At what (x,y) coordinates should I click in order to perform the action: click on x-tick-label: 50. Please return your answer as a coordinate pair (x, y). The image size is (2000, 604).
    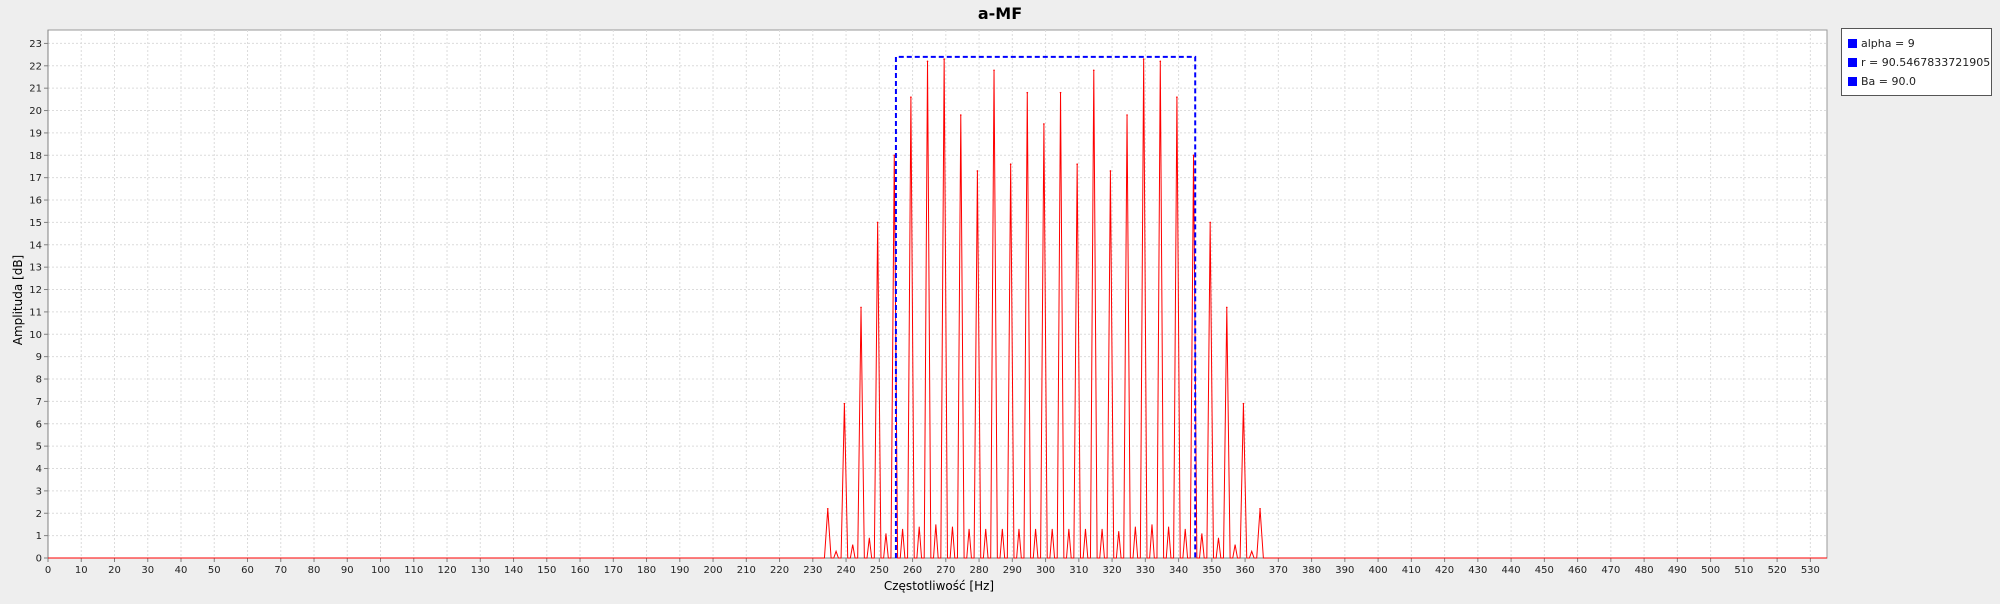
    Looking at the image, I should click on (214, 570).